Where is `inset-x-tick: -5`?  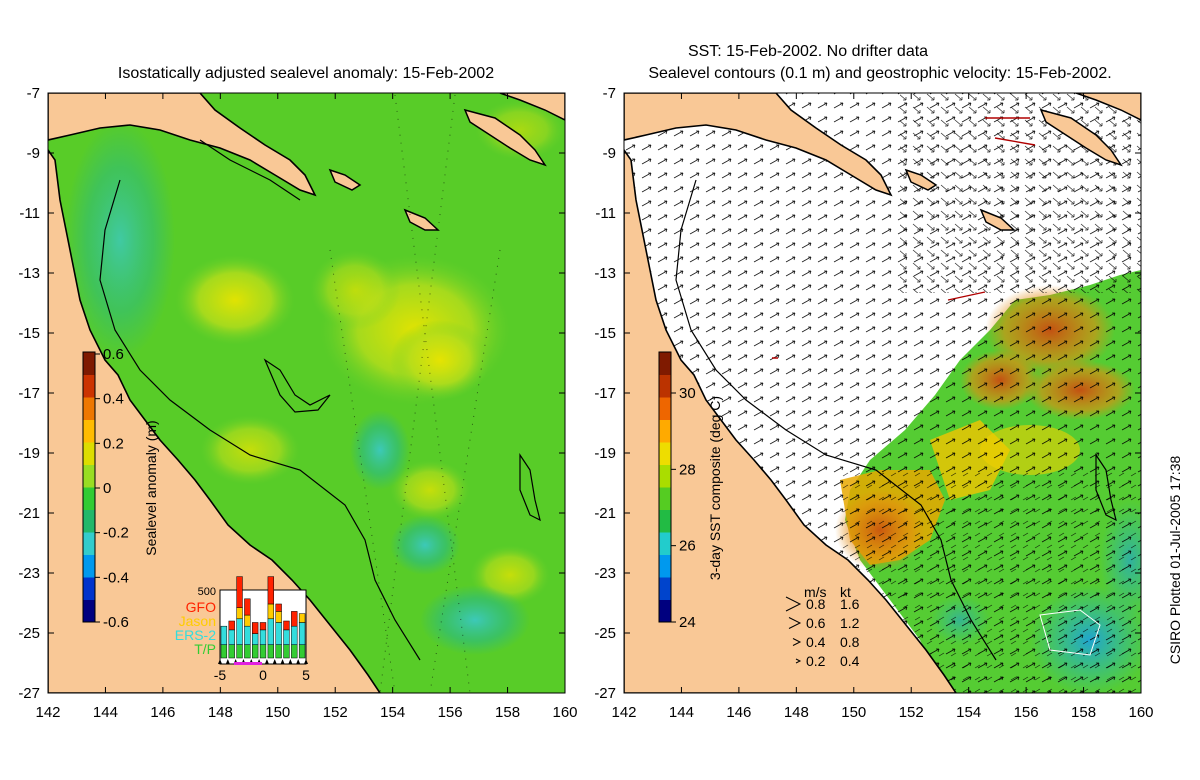 inset-x-tick: -5 is located at coordinates (220, 675).